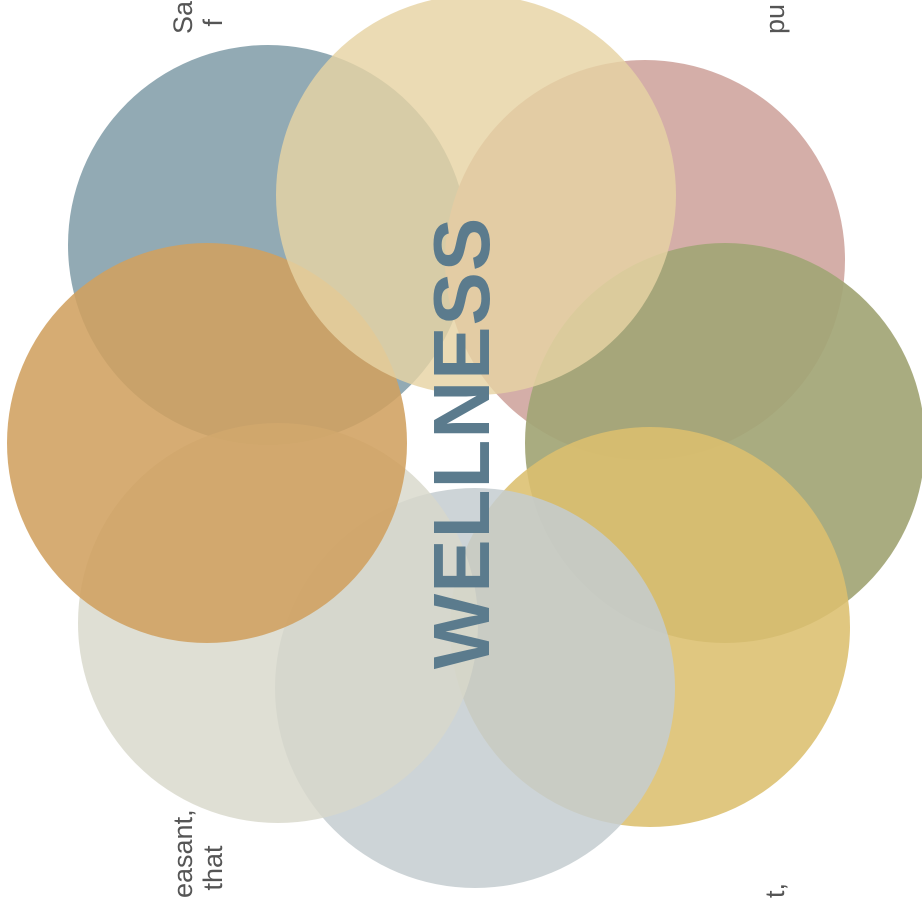 This screenshot has width=922, height=898. I want to click on text-fragment-bottom-right: t,, so click(775, 890).